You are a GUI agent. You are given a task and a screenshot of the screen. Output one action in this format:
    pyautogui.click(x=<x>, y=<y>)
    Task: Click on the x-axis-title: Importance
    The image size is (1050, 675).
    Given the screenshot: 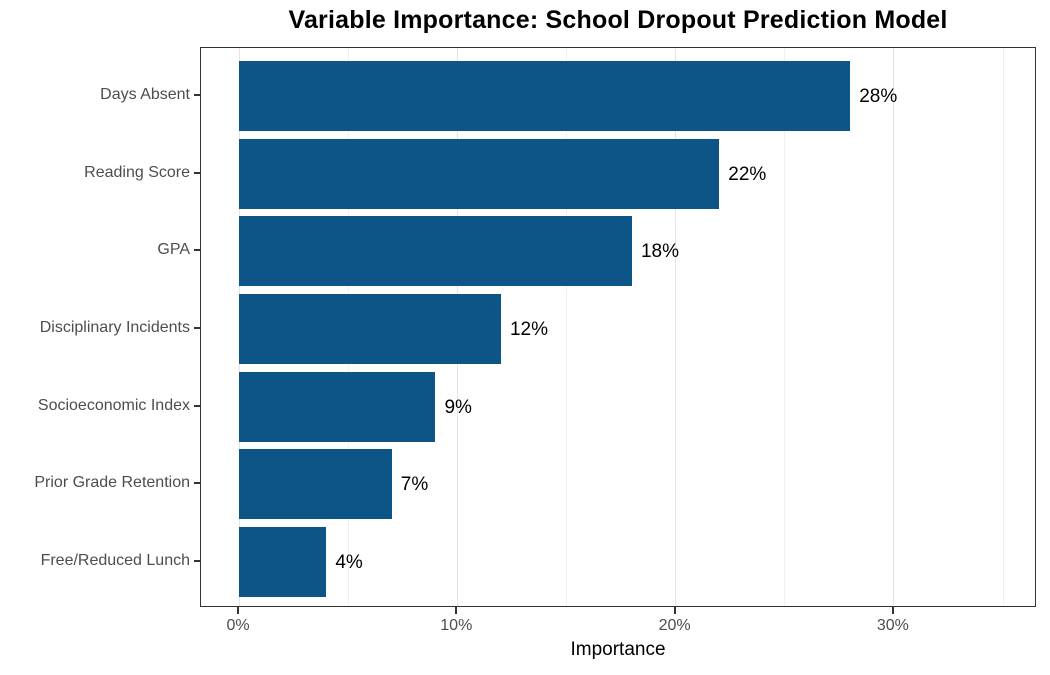 What is the action you would take?
    pyautogui.click(x=618, y=649)
    